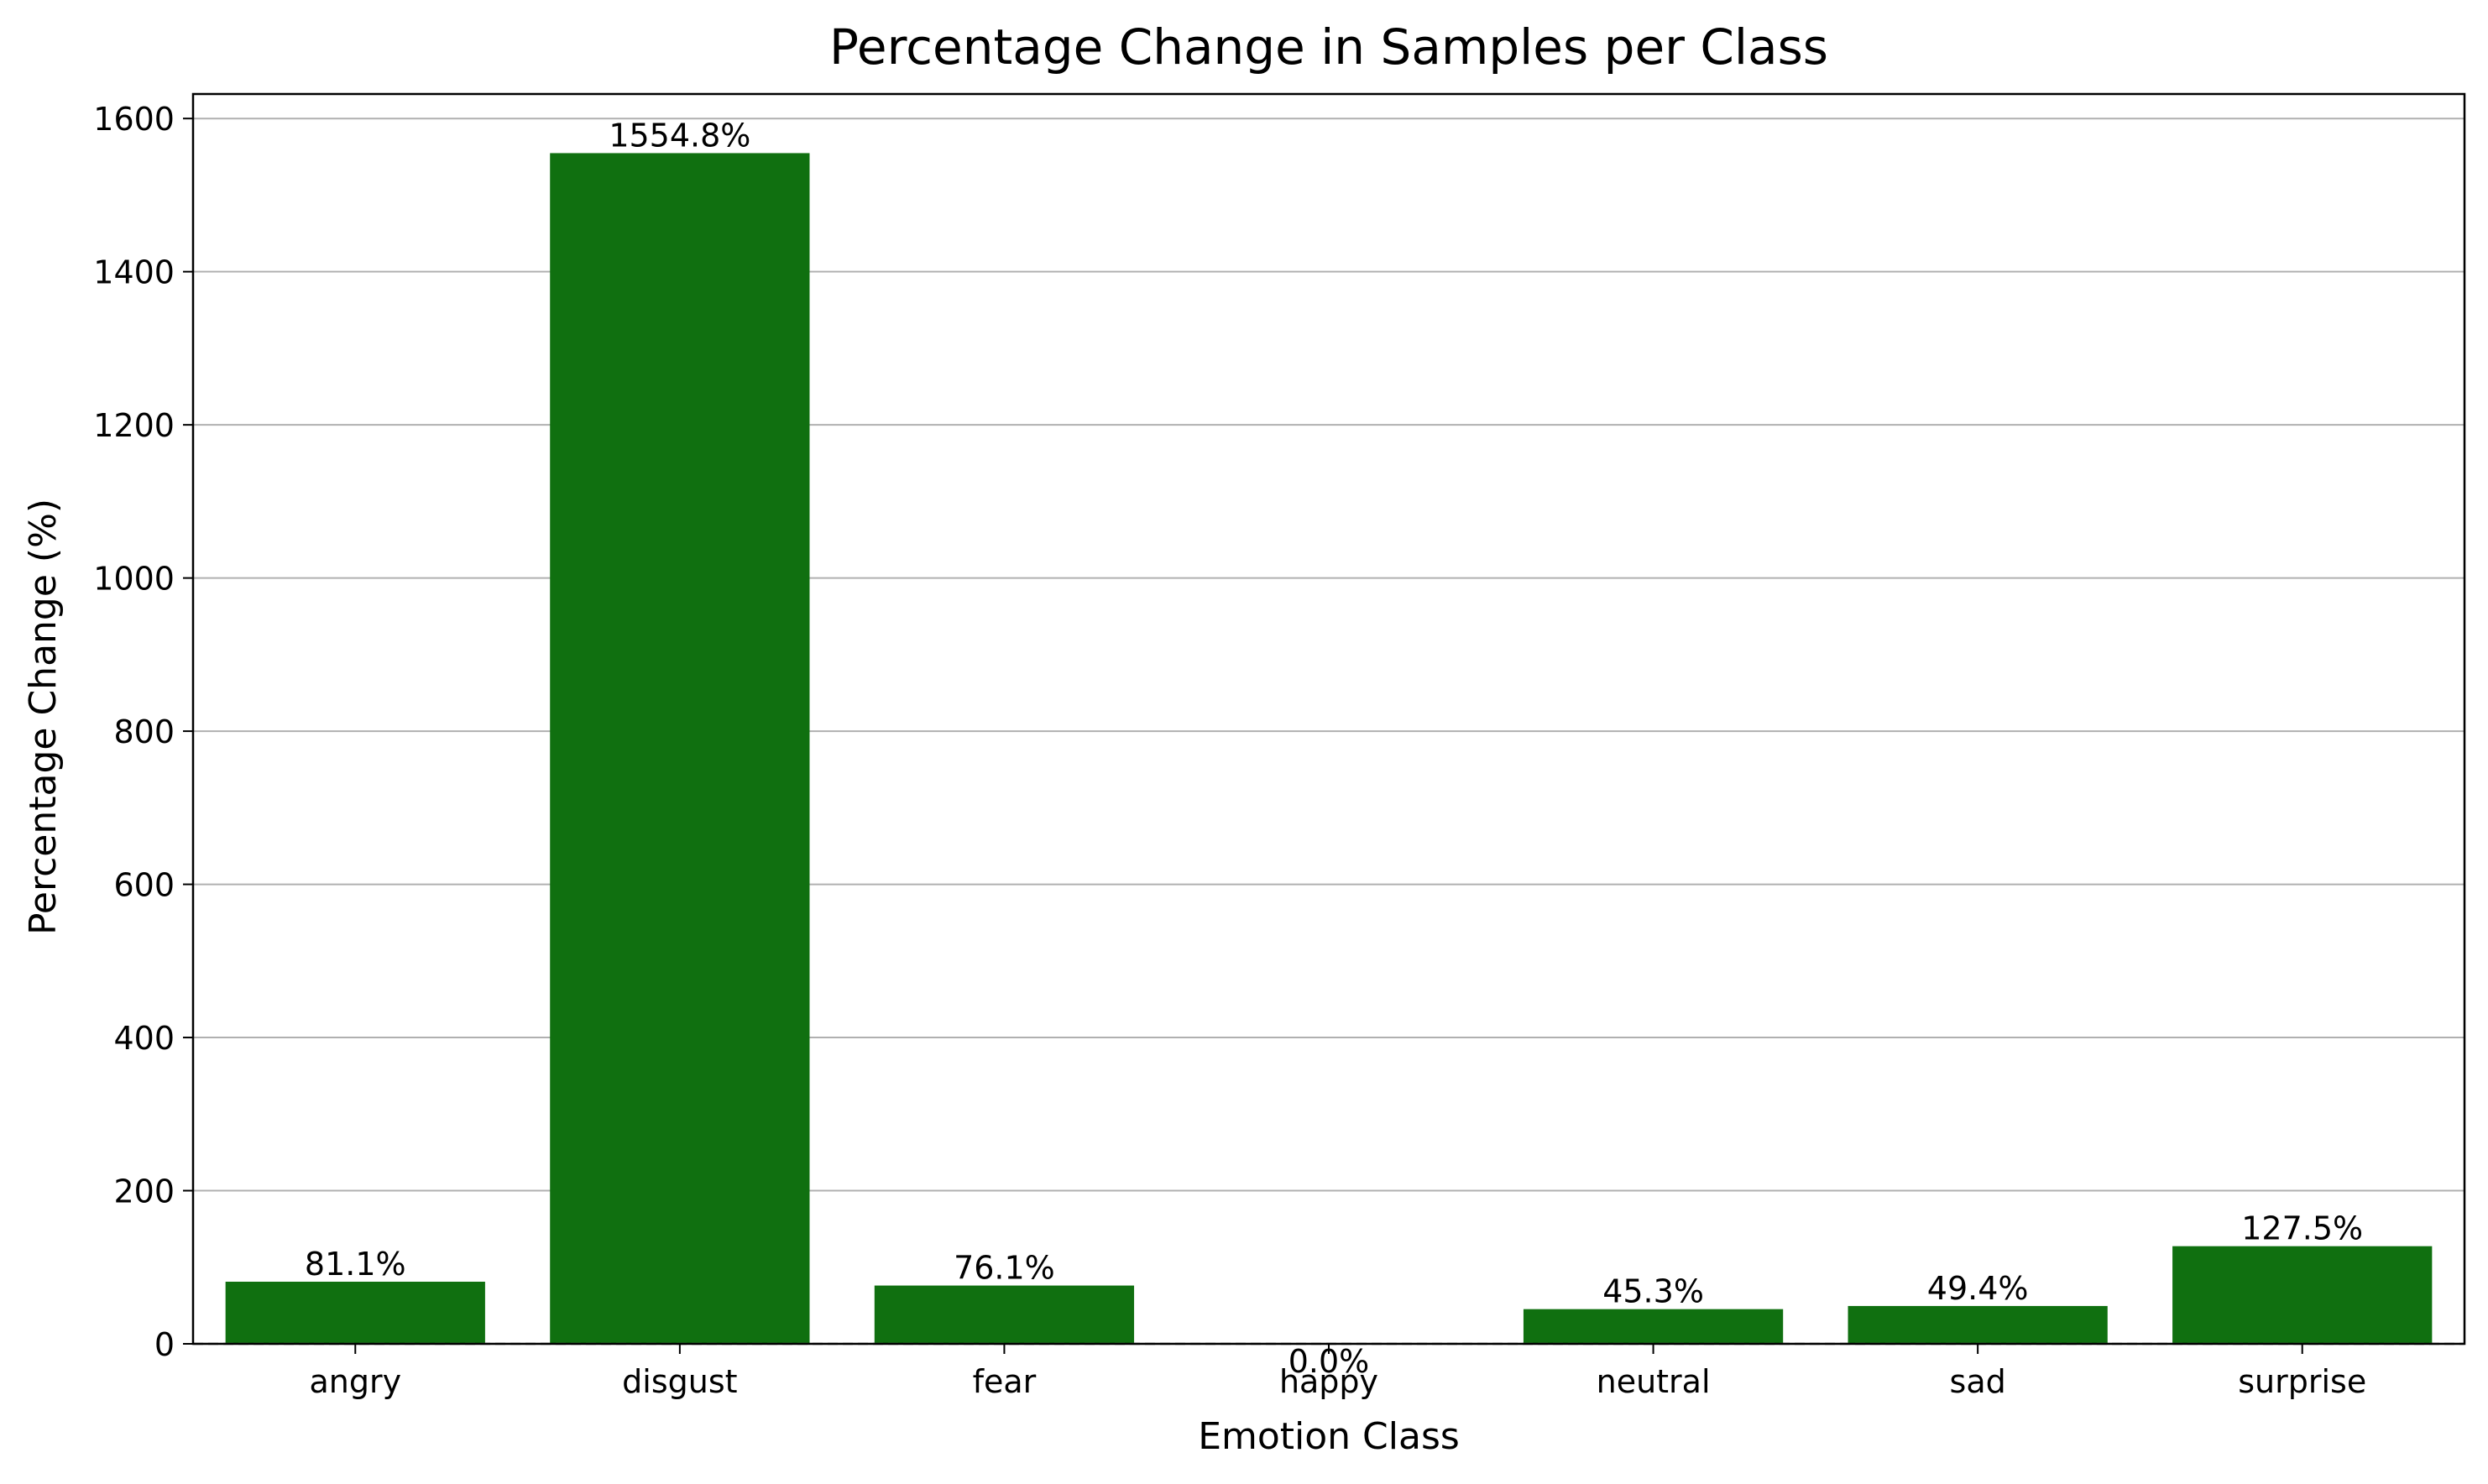  Describe the element at coordinates (680, 748) in the screenshot. I see `bar-disgust` at that location.